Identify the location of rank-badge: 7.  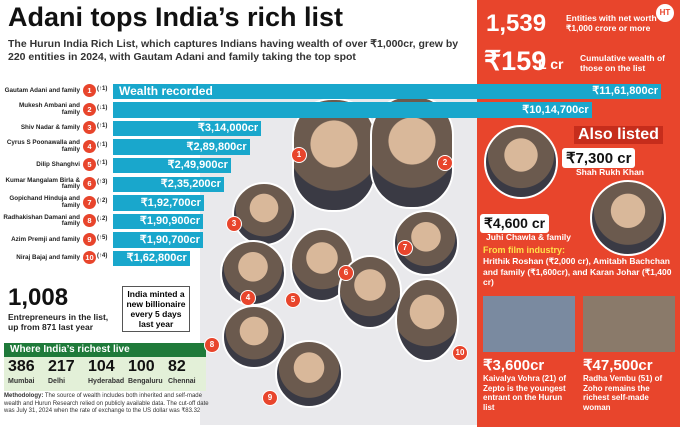
(89, 202).